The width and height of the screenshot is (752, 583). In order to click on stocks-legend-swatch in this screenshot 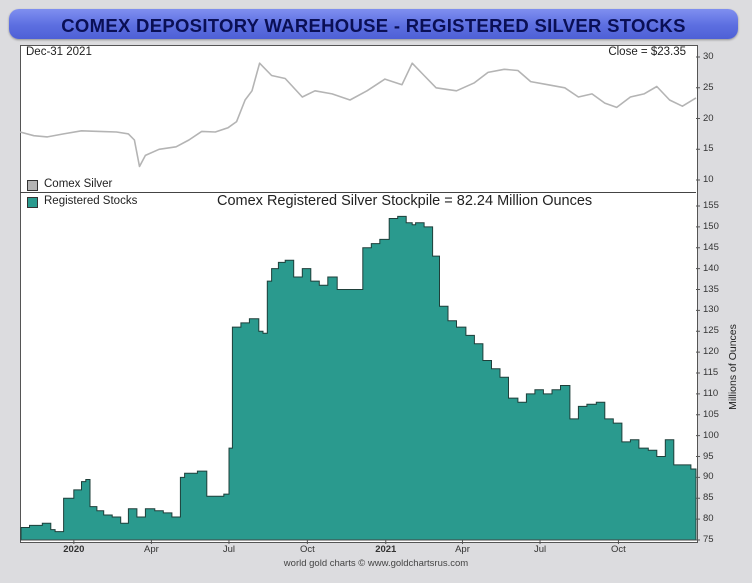, I will do `click(32, 202)`.